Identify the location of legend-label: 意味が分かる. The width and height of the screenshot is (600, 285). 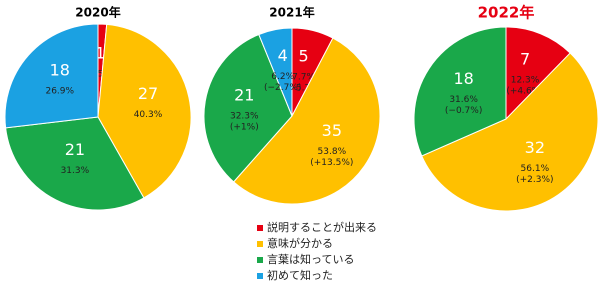
(300, 243).